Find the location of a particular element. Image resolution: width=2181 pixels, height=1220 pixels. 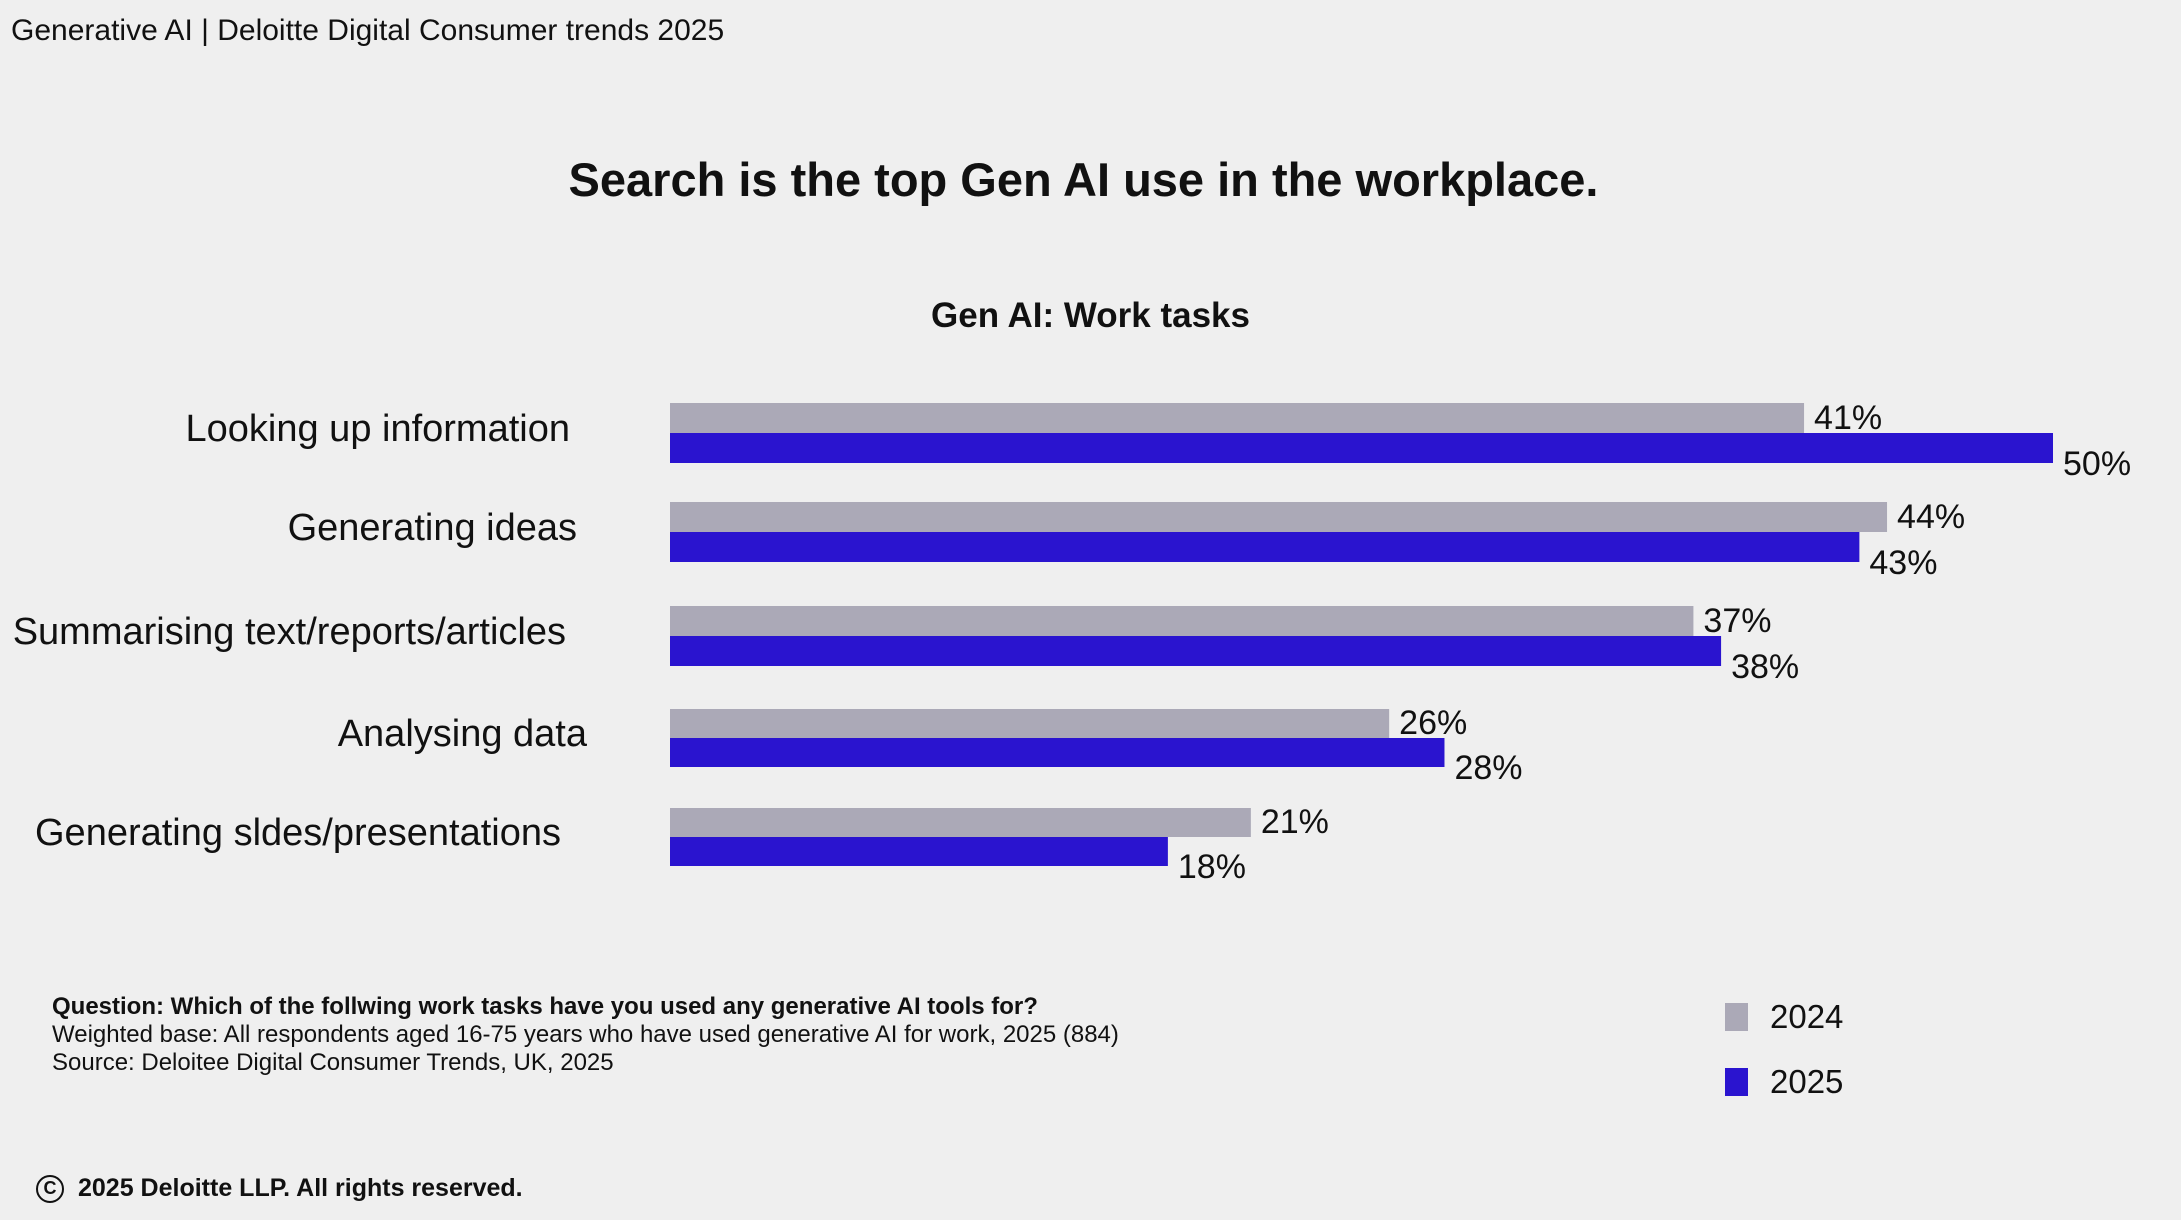

legend-item-2025: 2025 is located at coordinates (1784, 1082).